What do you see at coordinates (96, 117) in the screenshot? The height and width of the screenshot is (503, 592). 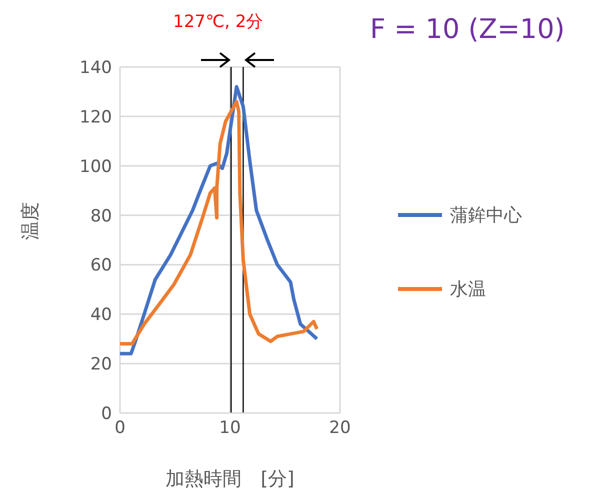 I see `y-tick-label: 120` at bounding box center [96, 117].